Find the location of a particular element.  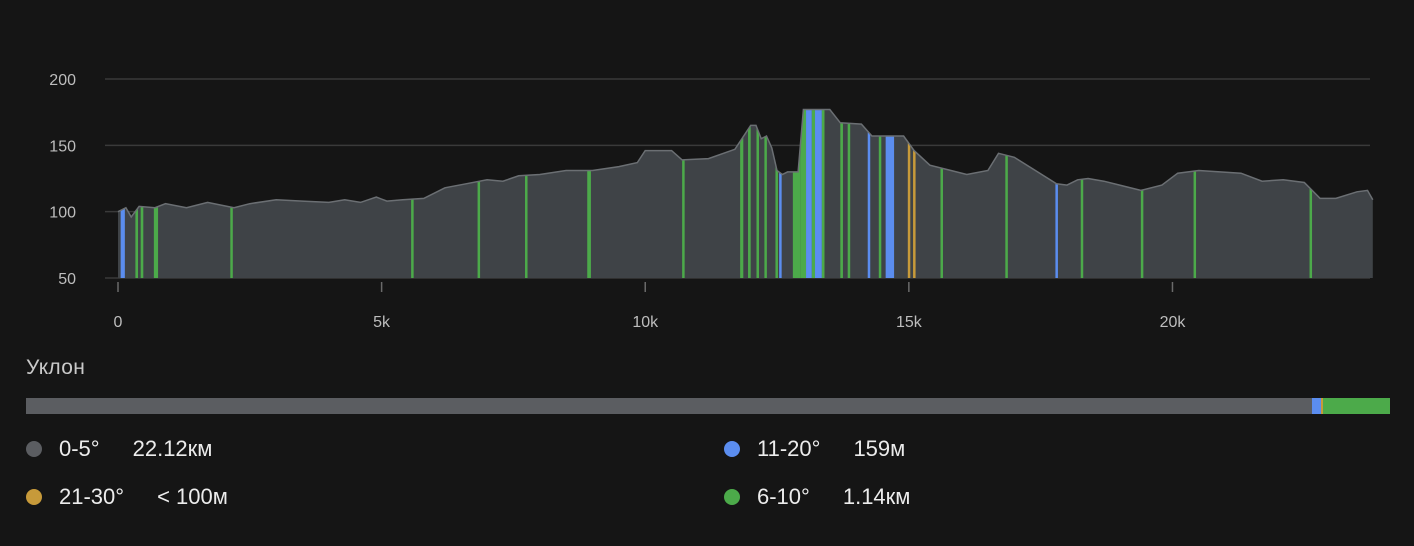

legend-dot-gentle is located at coordinates (34, 449).